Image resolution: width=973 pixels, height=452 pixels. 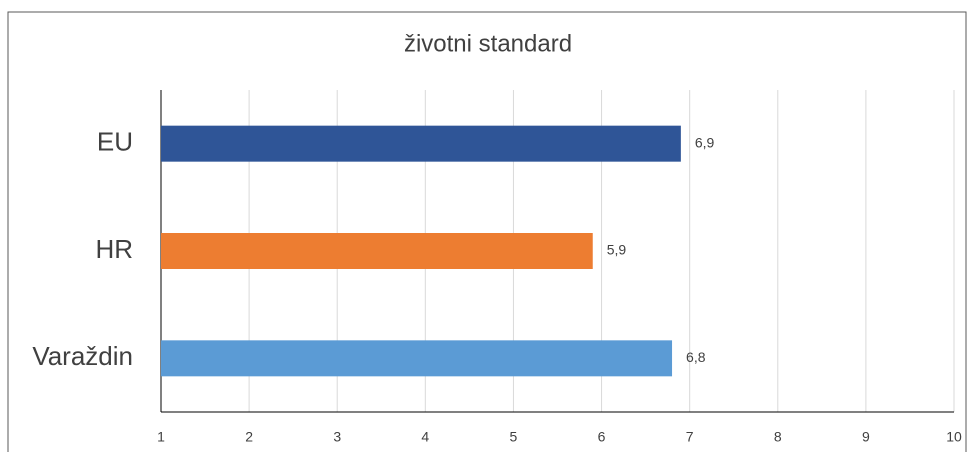 What do you see at coordinates (115, 142) in the screenshot?
I see `y-tick-label: EU` at bounding box center [115, 142].